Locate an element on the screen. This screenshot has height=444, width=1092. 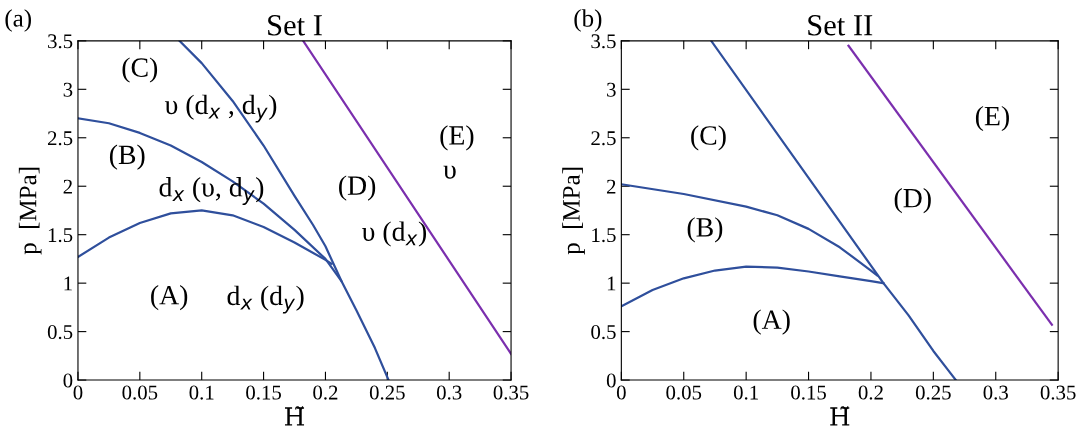
text: (a) is located at coordinates (18, 20).